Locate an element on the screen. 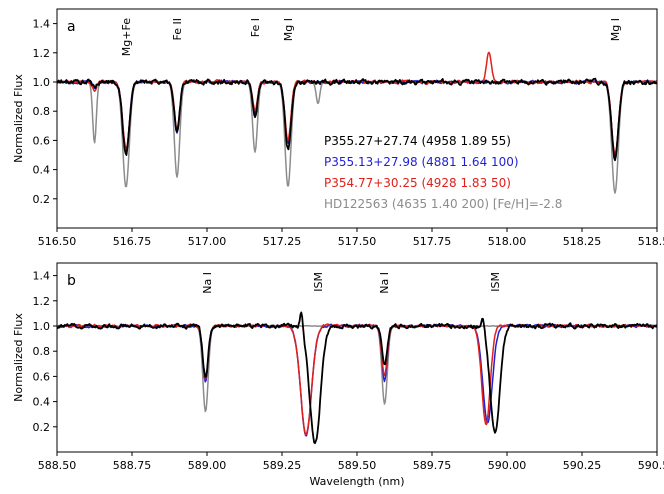 The height and width of the screenshot is (494, 664). x-tick-label: 589.75 is located at coordinates (432, 465).